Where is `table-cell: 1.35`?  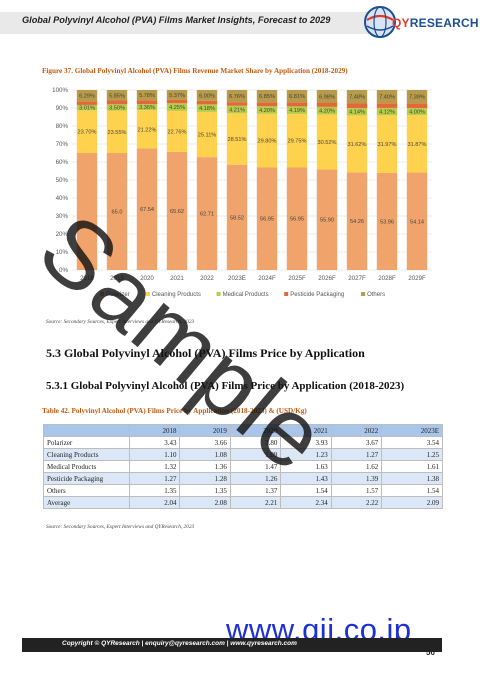 table-cell: 1.35 is located at coordinates (205, 490).